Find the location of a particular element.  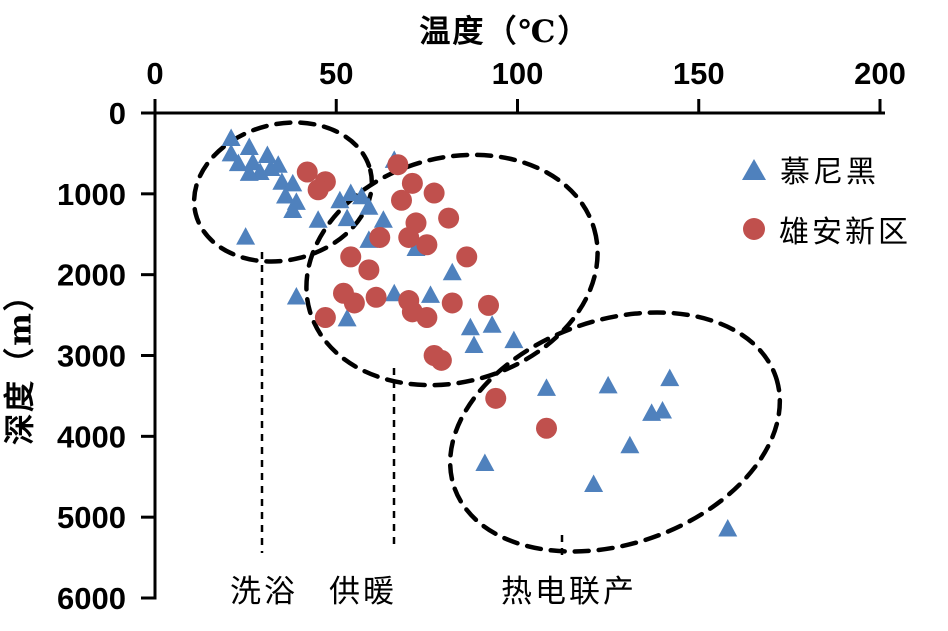

y-tick-label: 0 is located at coordinates (117, 113).